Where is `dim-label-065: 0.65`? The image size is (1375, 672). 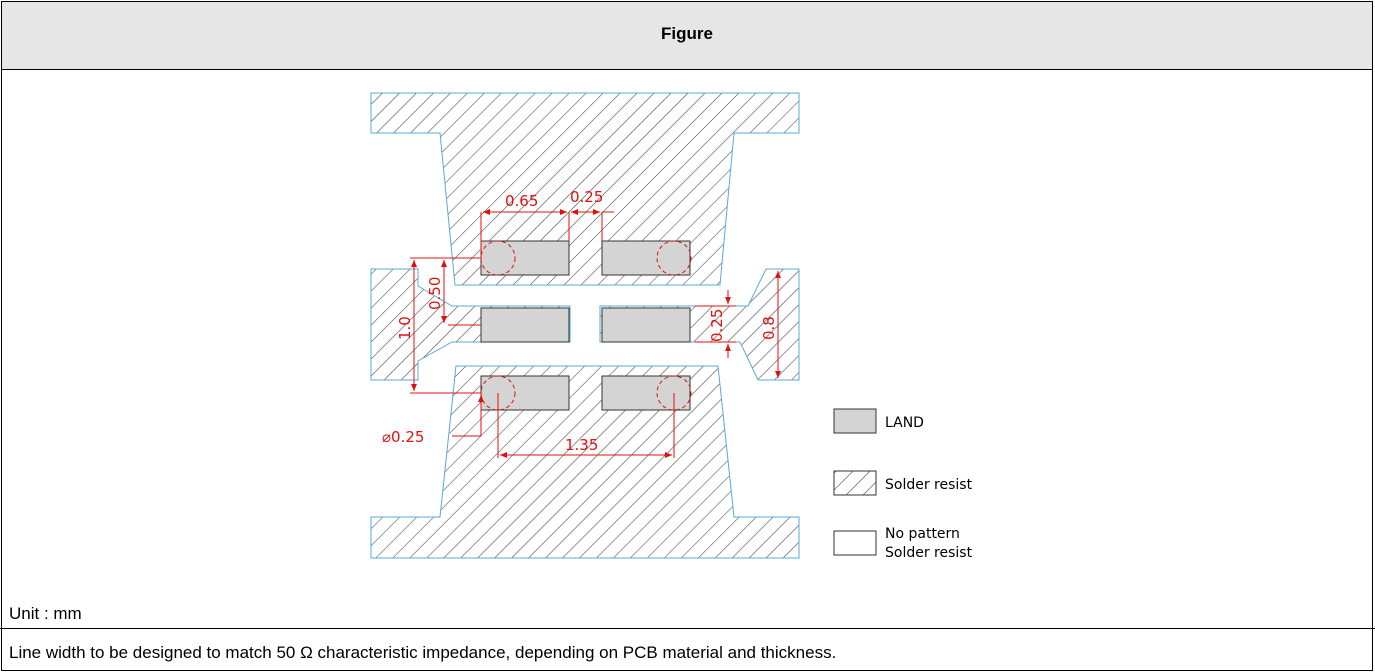
dim-label-065: 0.65 is located at coordinates (521, 201).